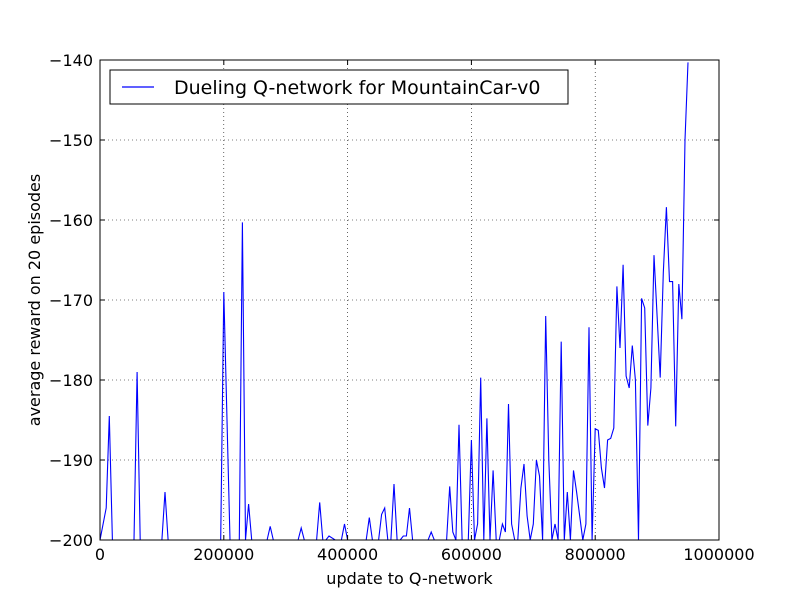  Describe the element at coordinates (71, 220) in the screenshot. I see `y-tick-label: −160` at that location.